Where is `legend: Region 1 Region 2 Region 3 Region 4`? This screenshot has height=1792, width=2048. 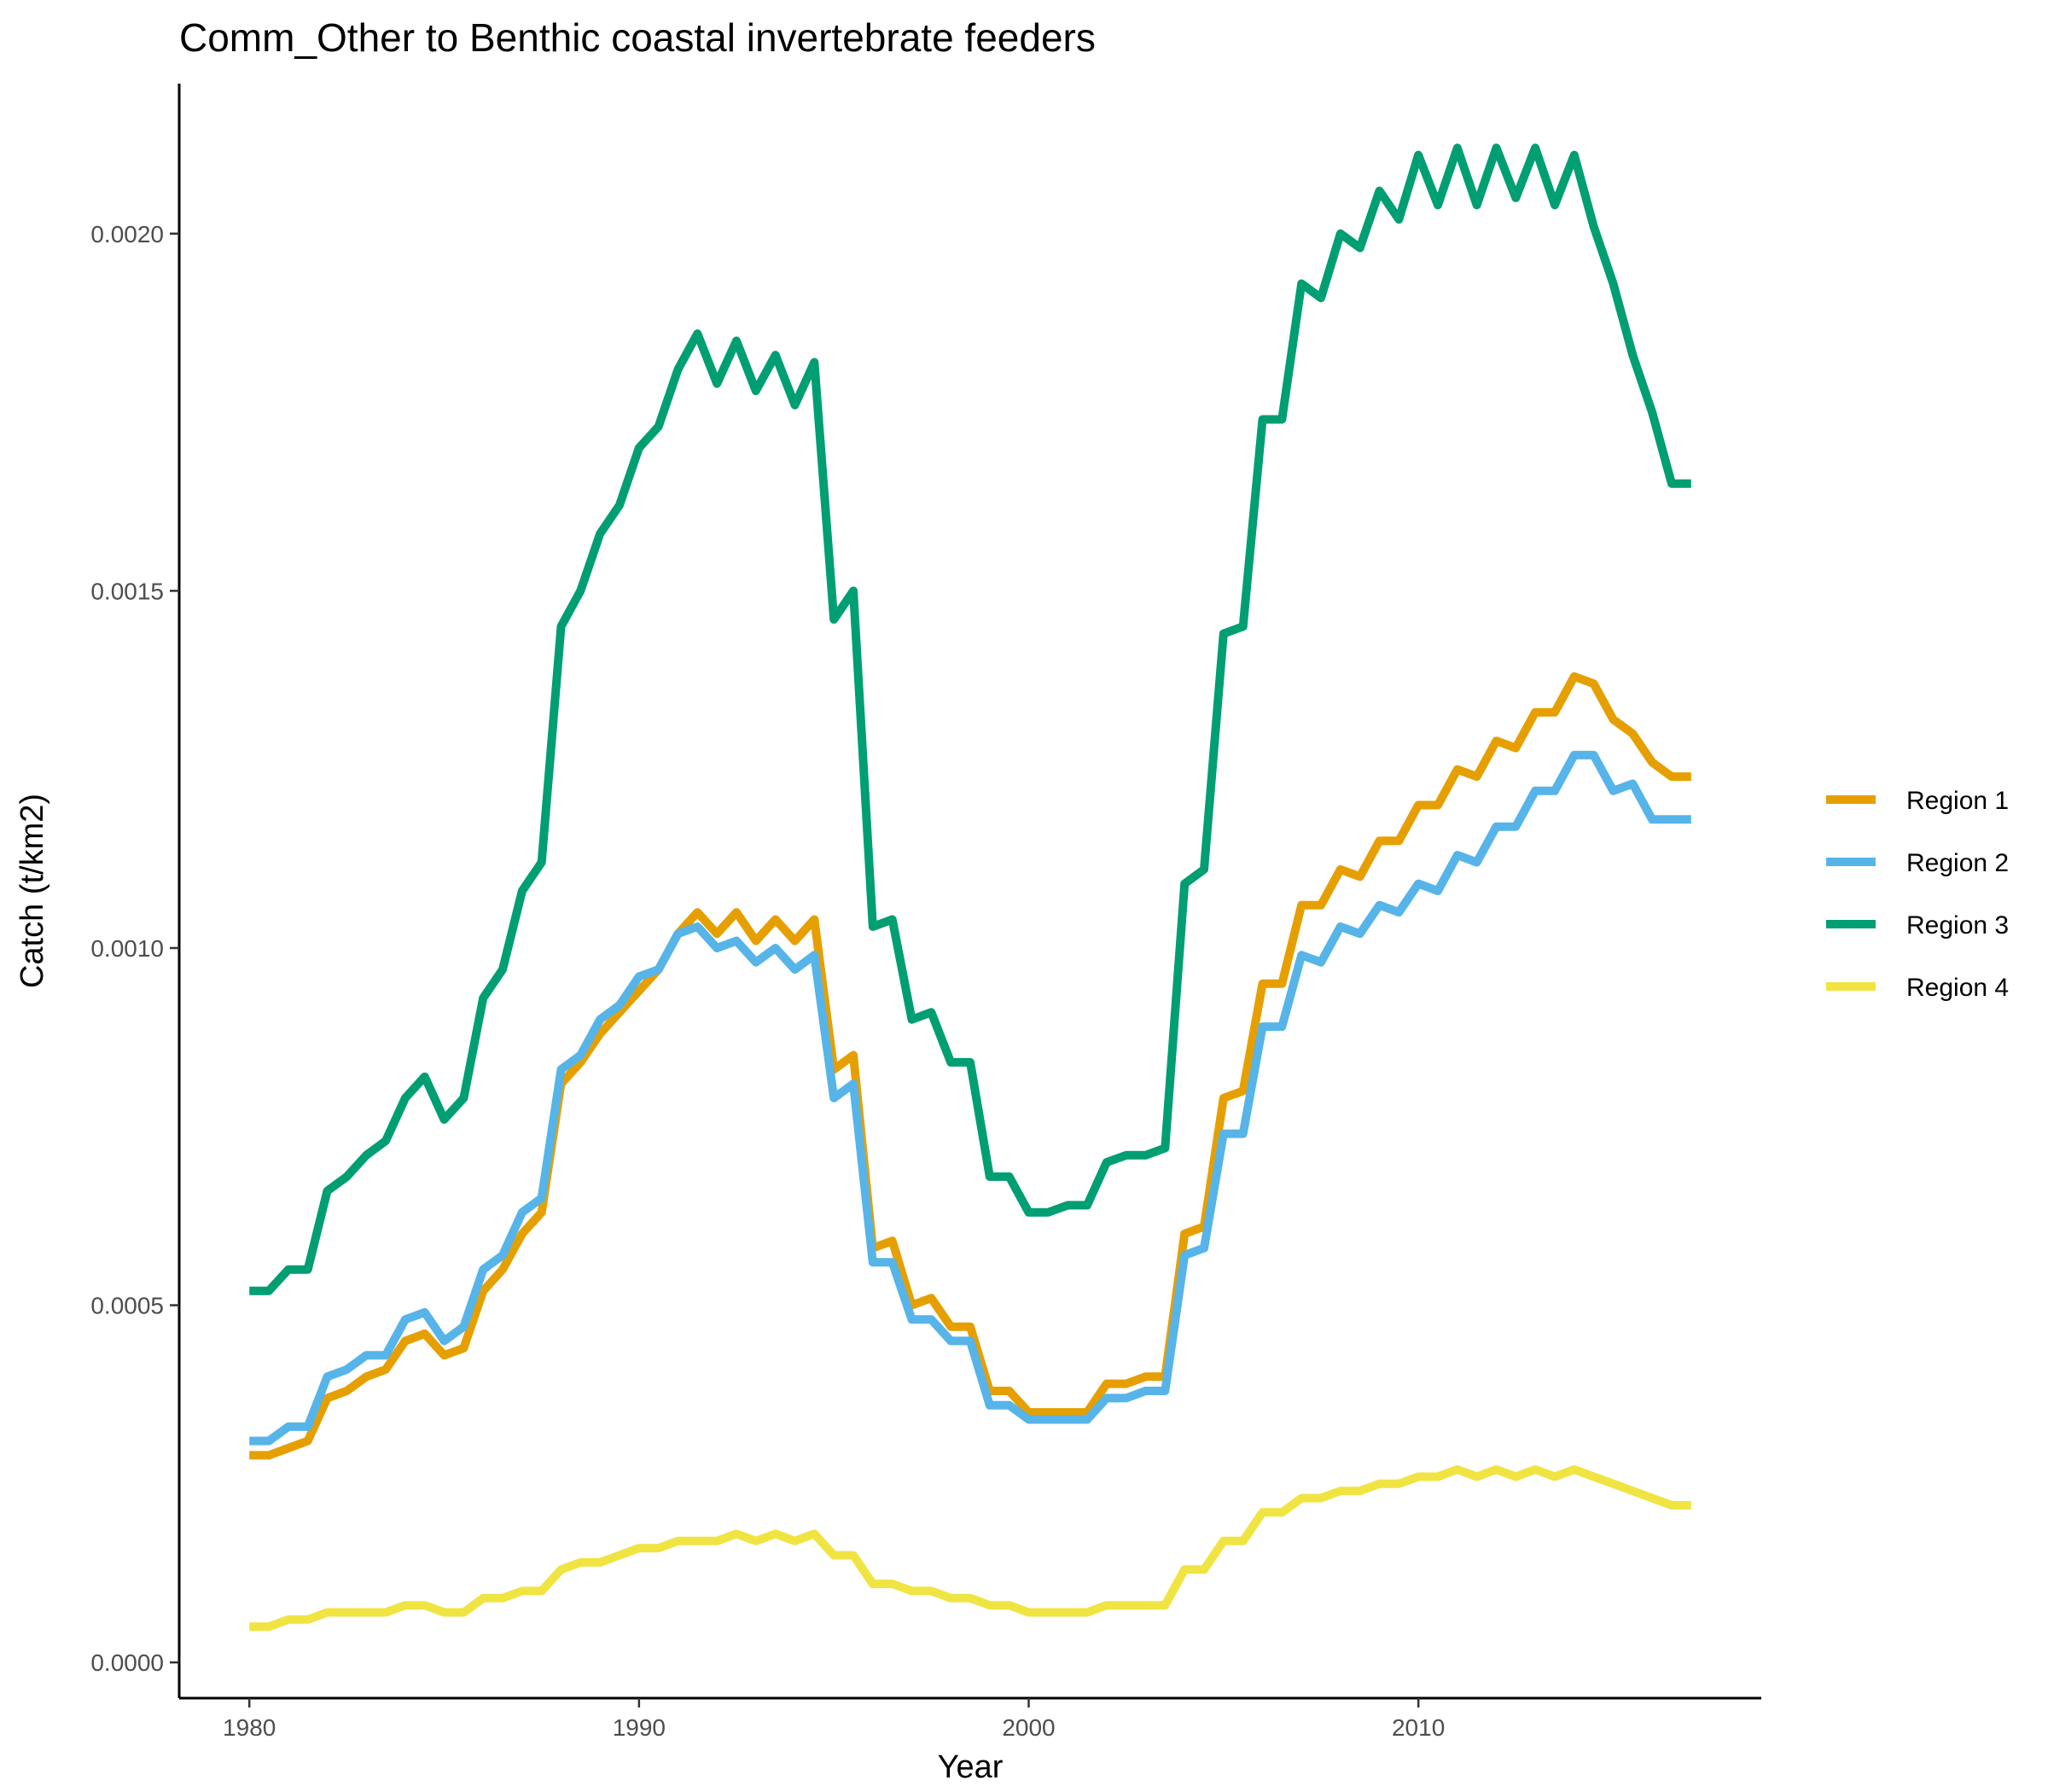 legend: Region 1 Region 2 Region 3 Region 4 is located at coordinates (1918, 895).